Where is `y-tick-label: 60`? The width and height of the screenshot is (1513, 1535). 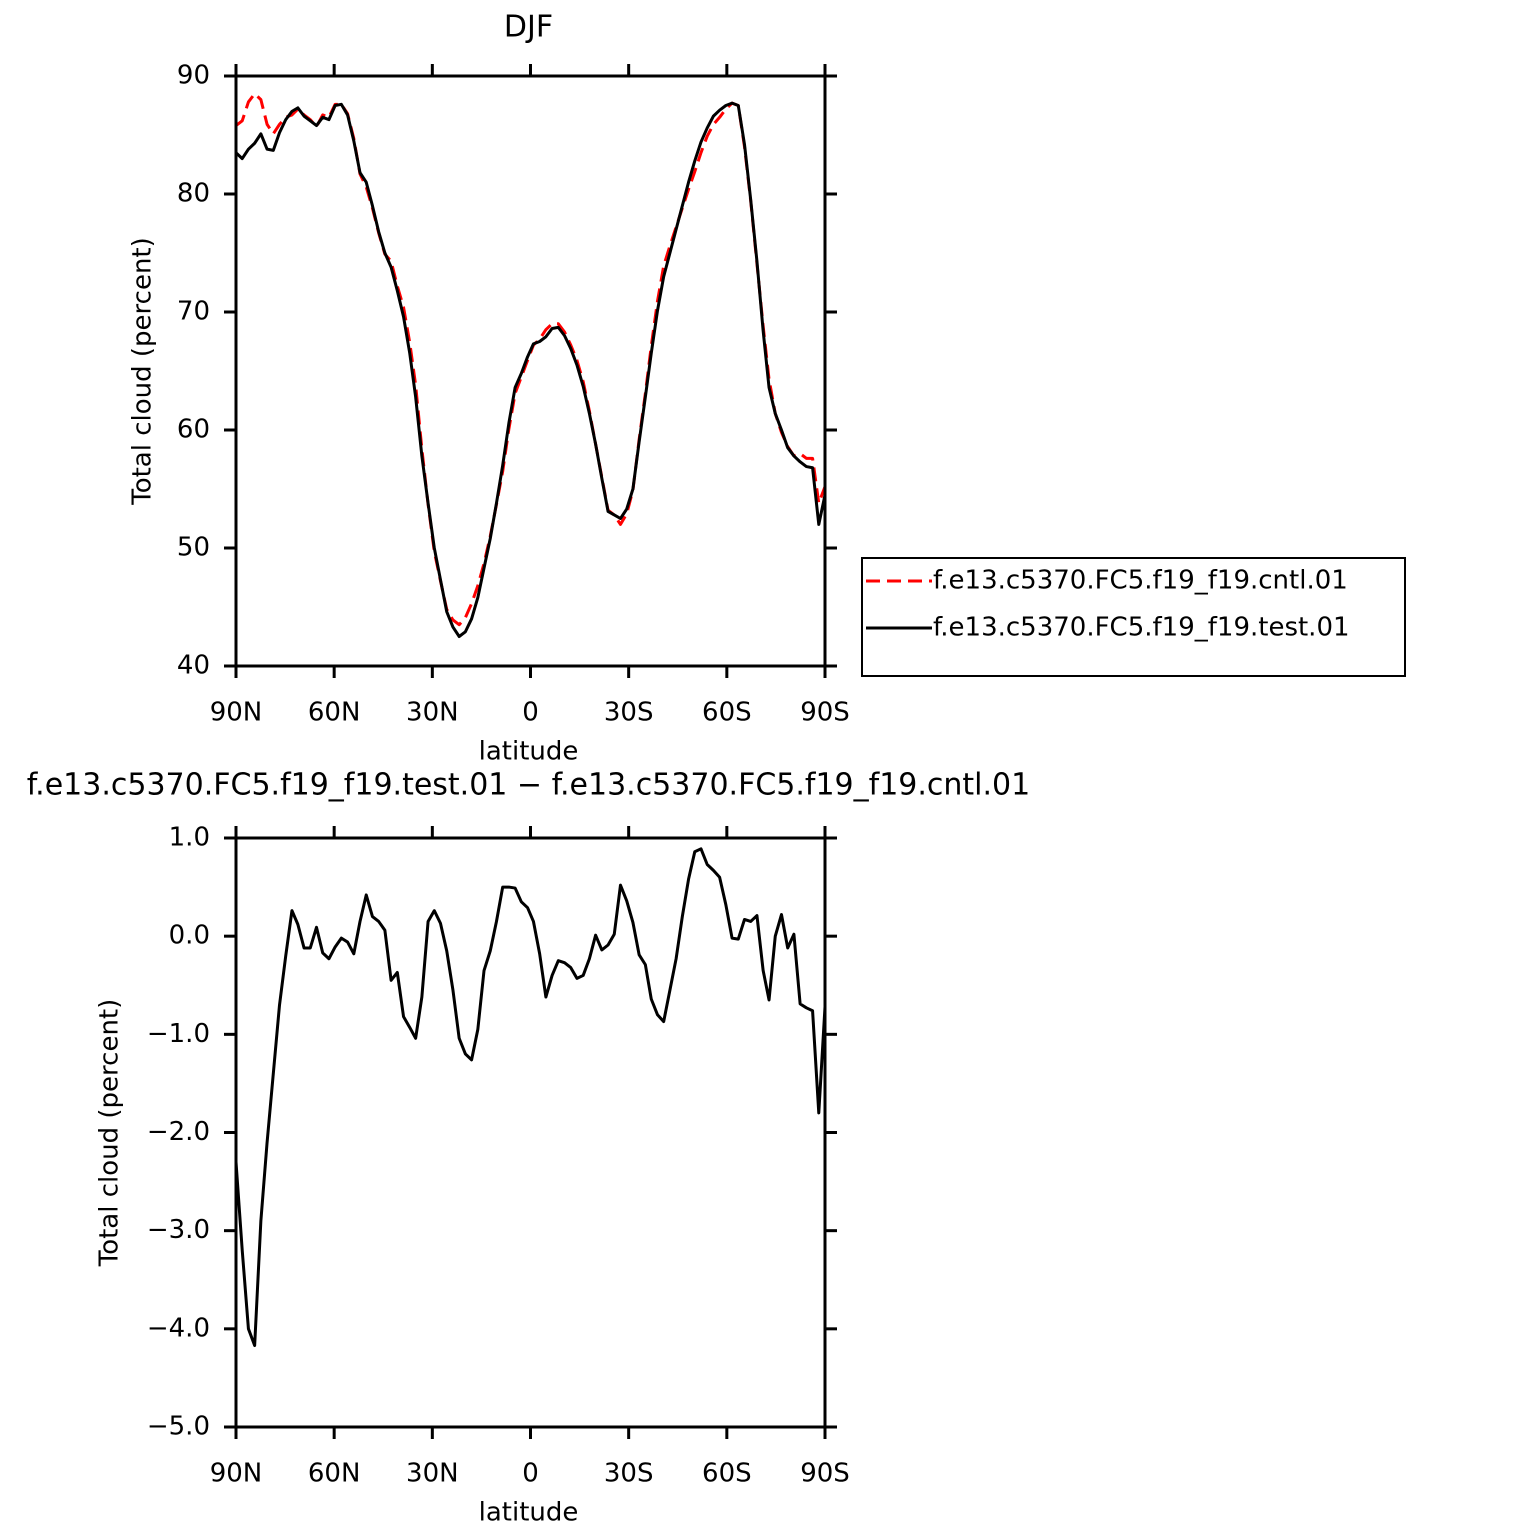
y-tick-label: 60 is located at coordinates (193, 430).